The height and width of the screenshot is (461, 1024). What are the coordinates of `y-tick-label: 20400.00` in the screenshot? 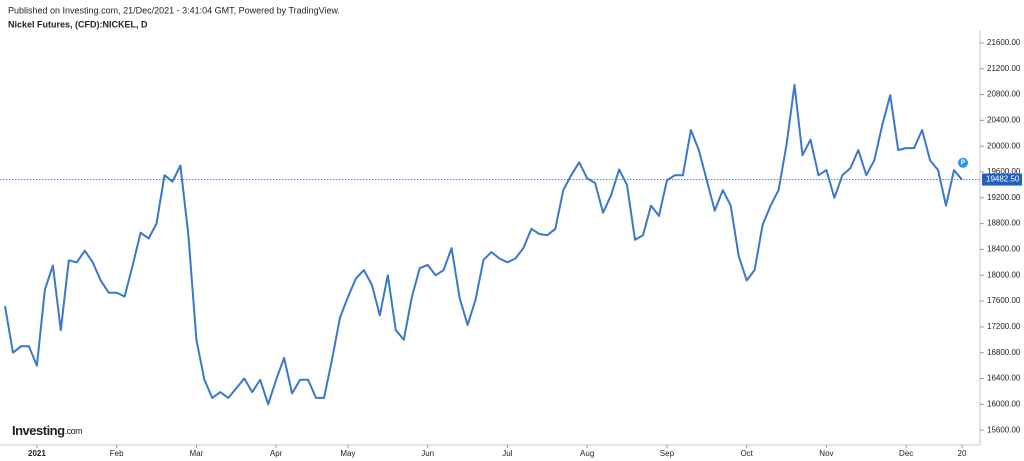 It's located at (1004, 119).